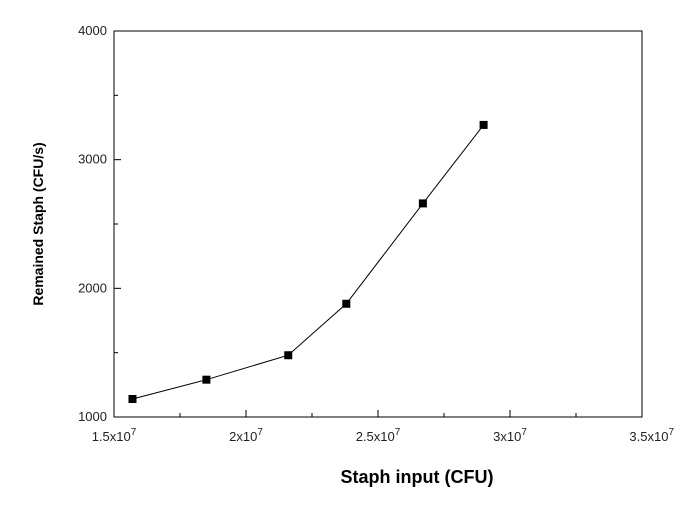 This screenshot has height=511, width=687. Describe the element at coordinates (651, 435) in the screenshot. I see `x-tick-label: 3.5x10⁷` at that location.